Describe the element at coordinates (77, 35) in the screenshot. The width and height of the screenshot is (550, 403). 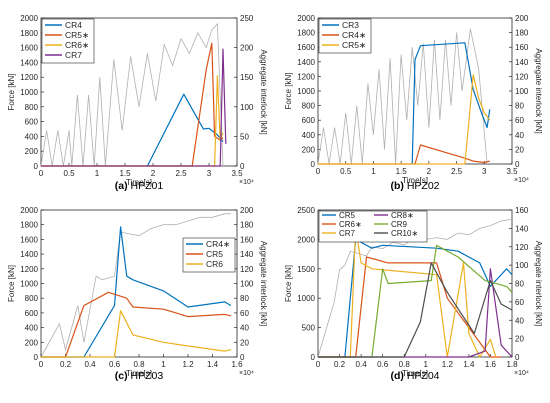
I see `legend-label: CR5∗` at that location.